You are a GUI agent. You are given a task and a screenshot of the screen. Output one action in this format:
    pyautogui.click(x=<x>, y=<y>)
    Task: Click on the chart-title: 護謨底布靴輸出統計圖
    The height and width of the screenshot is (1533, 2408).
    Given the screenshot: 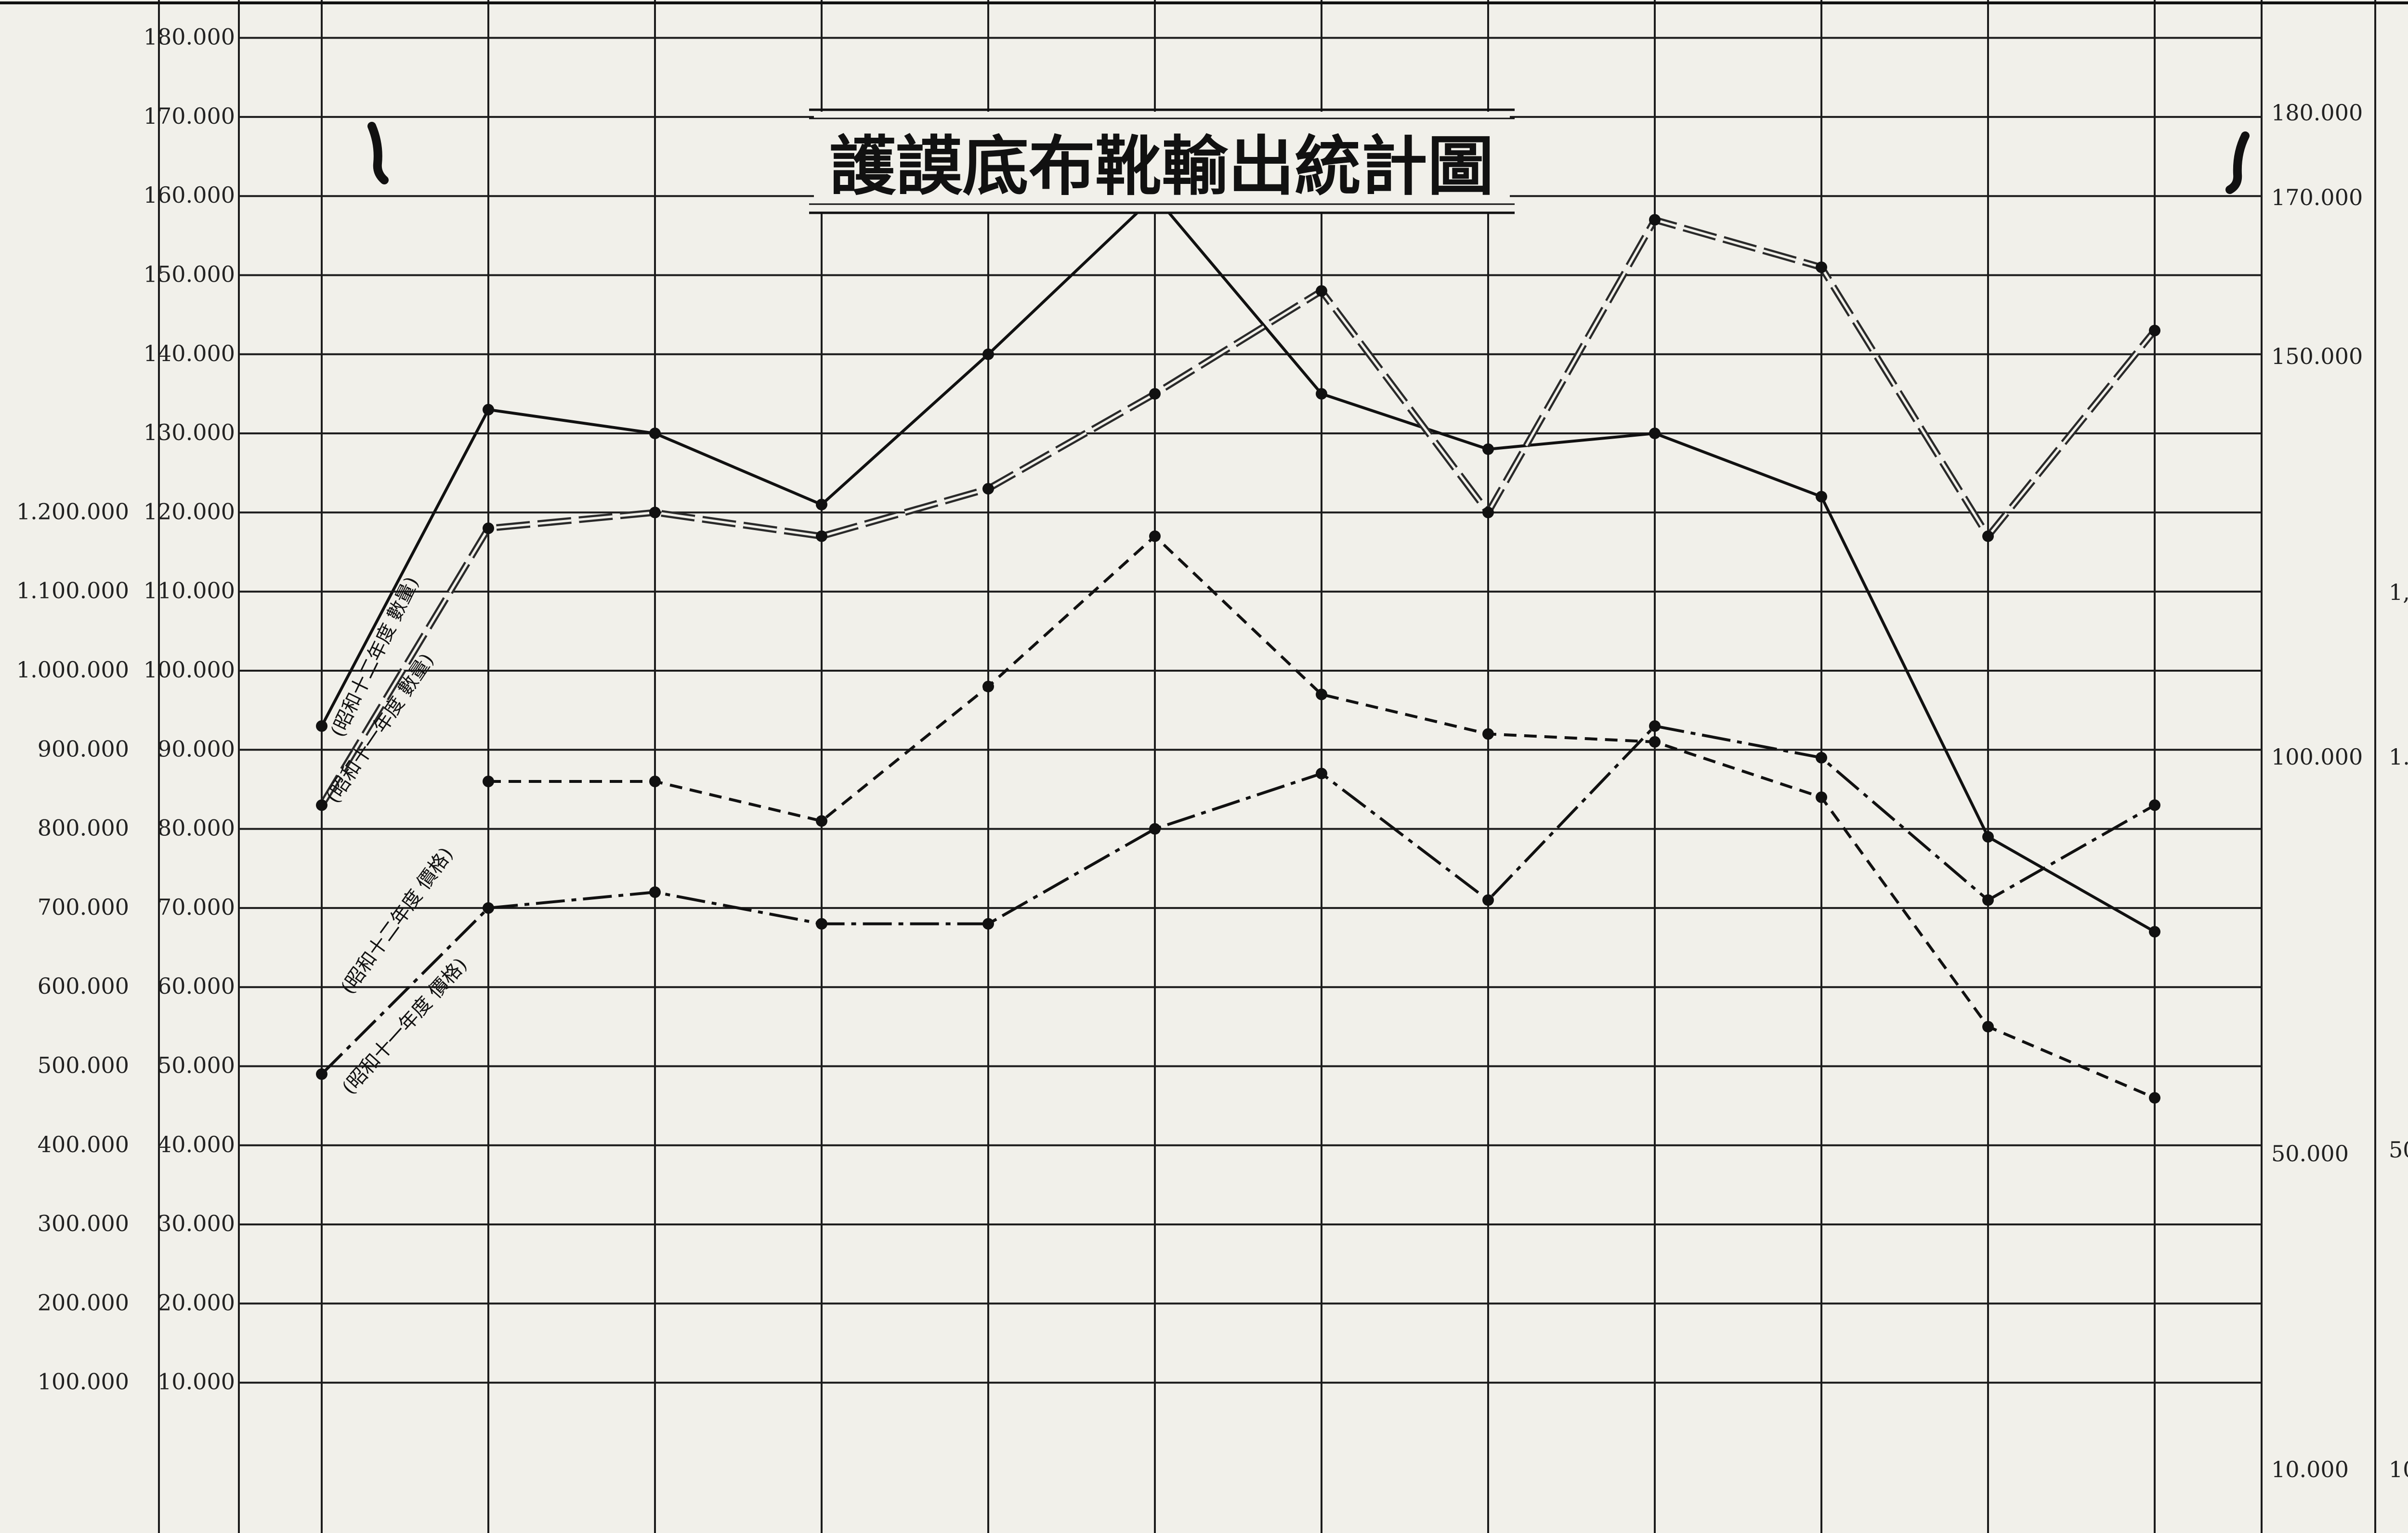 What is the action you would take?
    pyautogui.click(x=1161, y=166)
    